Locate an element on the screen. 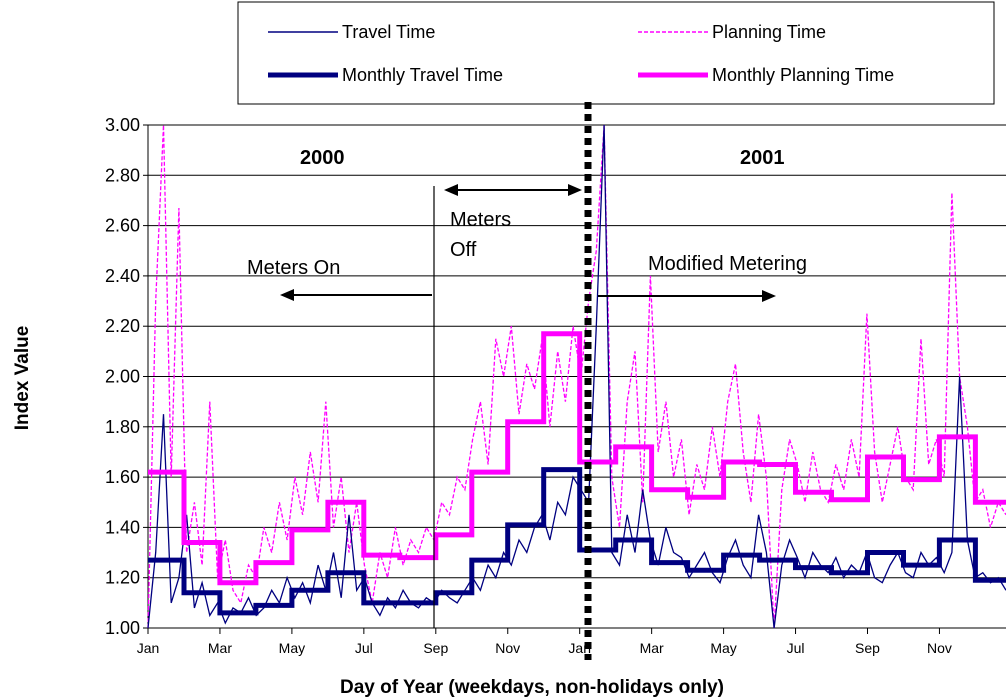  legend-frame is located at coordinates (616, 53).